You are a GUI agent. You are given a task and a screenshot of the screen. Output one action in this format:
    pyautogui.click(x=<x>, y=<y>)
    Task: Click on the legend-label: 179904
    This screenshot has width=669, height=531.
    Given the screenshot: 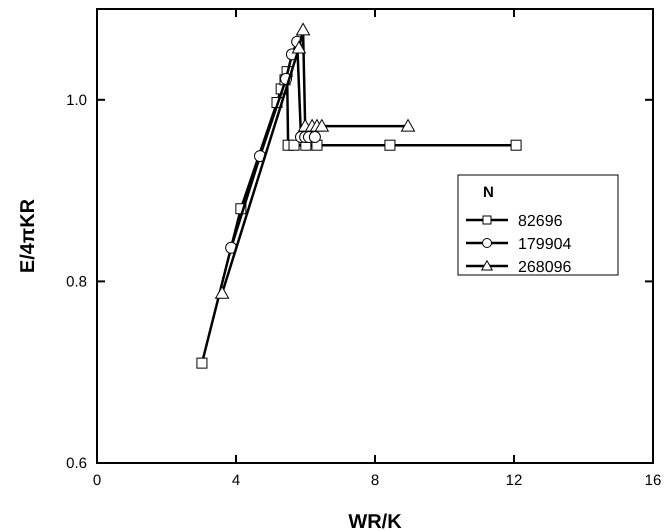 What is the action you would take?
    pyautogui.click(x=545, y=244)
    